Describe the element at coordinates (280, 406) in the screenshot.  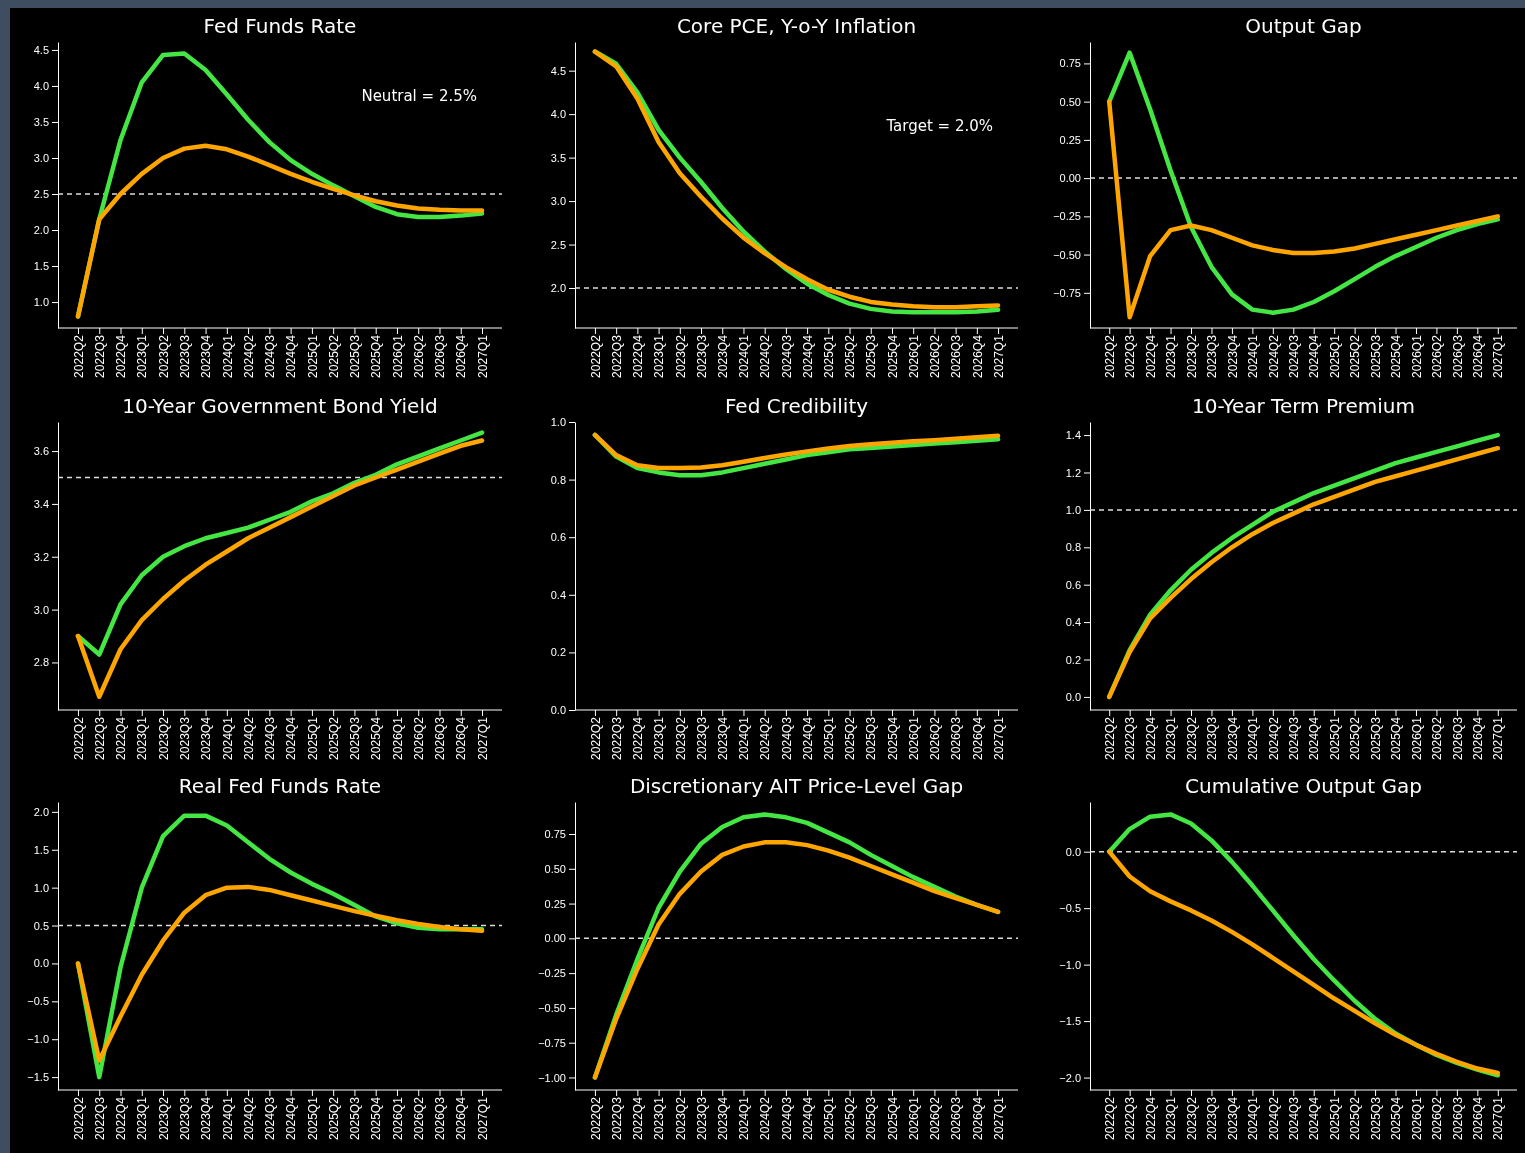
I see `chart-title: 10-Year Government Bond Yield` at that location.